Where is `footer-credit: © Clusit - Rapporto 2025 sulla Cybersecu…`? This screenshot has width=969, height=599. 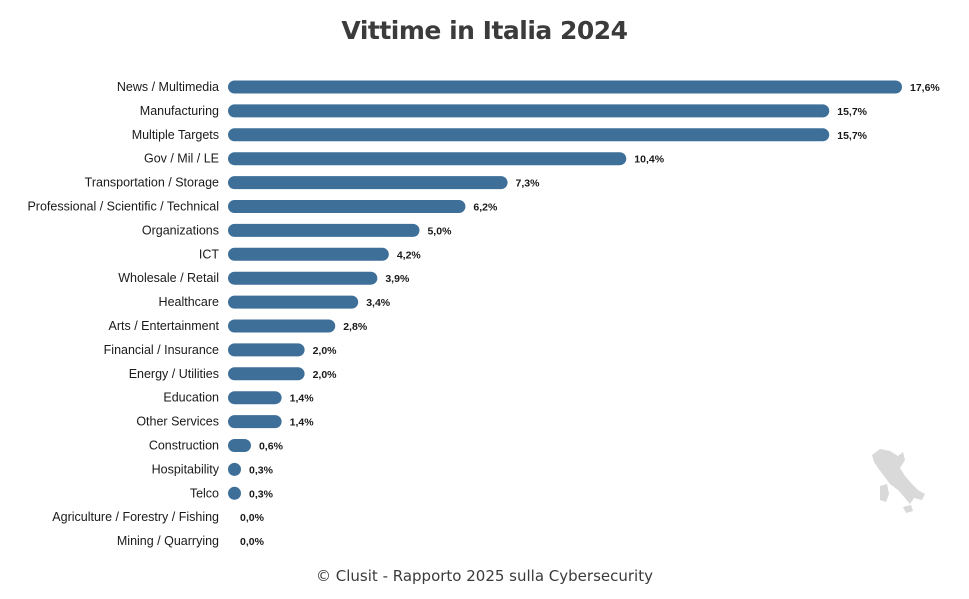
footer-credit: © Clusit - Rapporto 2025 sulla Cybersecu… is located at coordinates (484, 576).